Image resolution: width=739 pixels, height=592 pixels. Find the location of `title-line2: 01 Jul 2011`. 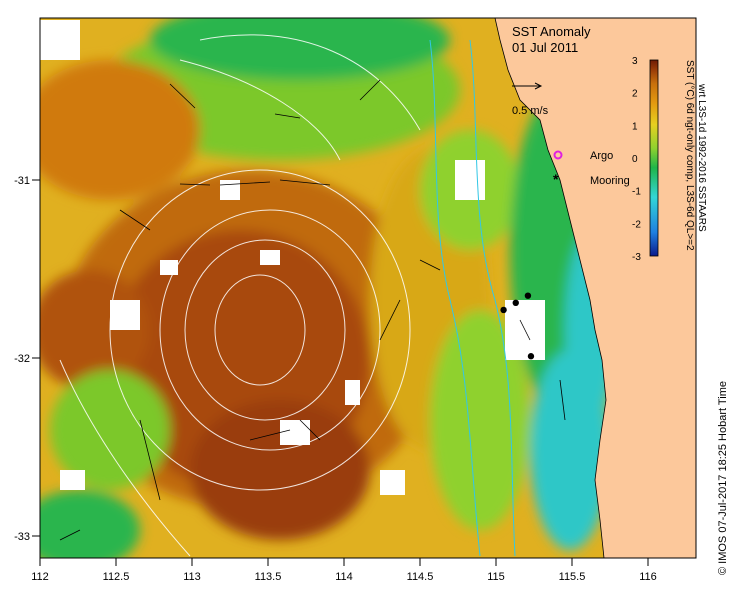

title-line2: 01 Jul 2011 is located at coordinates (545, 47).